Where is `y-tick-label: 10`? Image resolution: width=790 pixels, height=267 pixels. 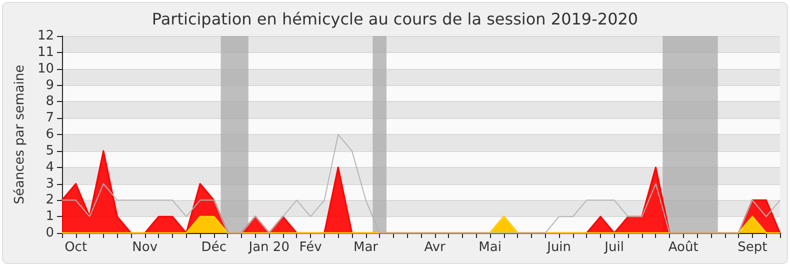
y-tick-label: 10 is located at coordinates (45, 68).